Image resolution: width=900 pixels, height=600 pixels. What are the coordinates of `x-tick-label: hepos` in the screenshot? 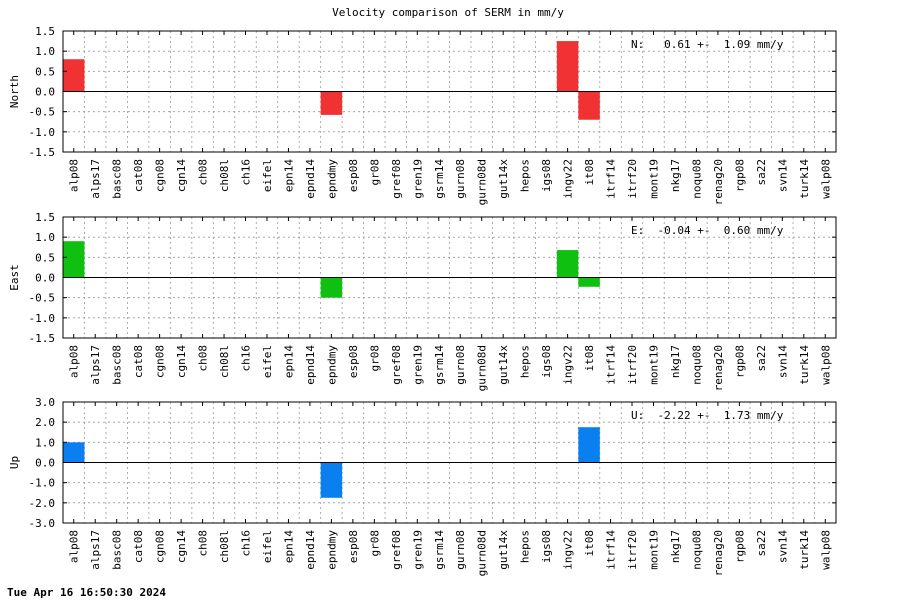 It's located at (525, 175).